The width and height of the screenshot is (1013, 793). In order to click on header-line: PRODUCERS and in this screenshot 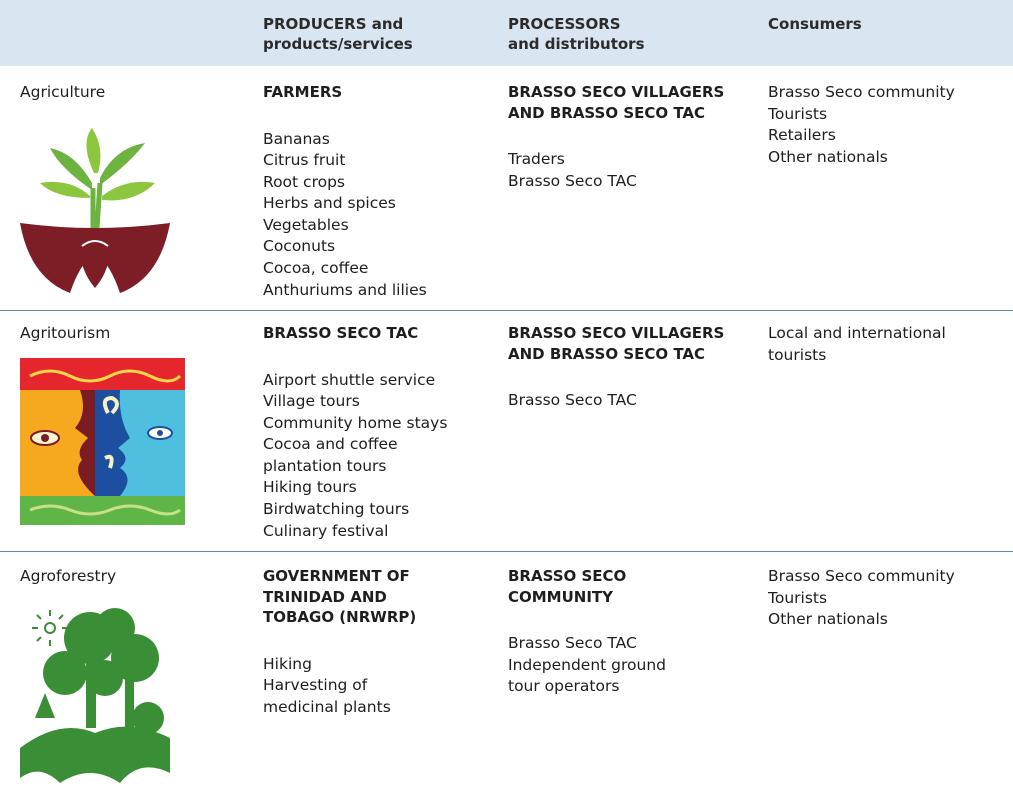, I will do `click(333, 24)`.